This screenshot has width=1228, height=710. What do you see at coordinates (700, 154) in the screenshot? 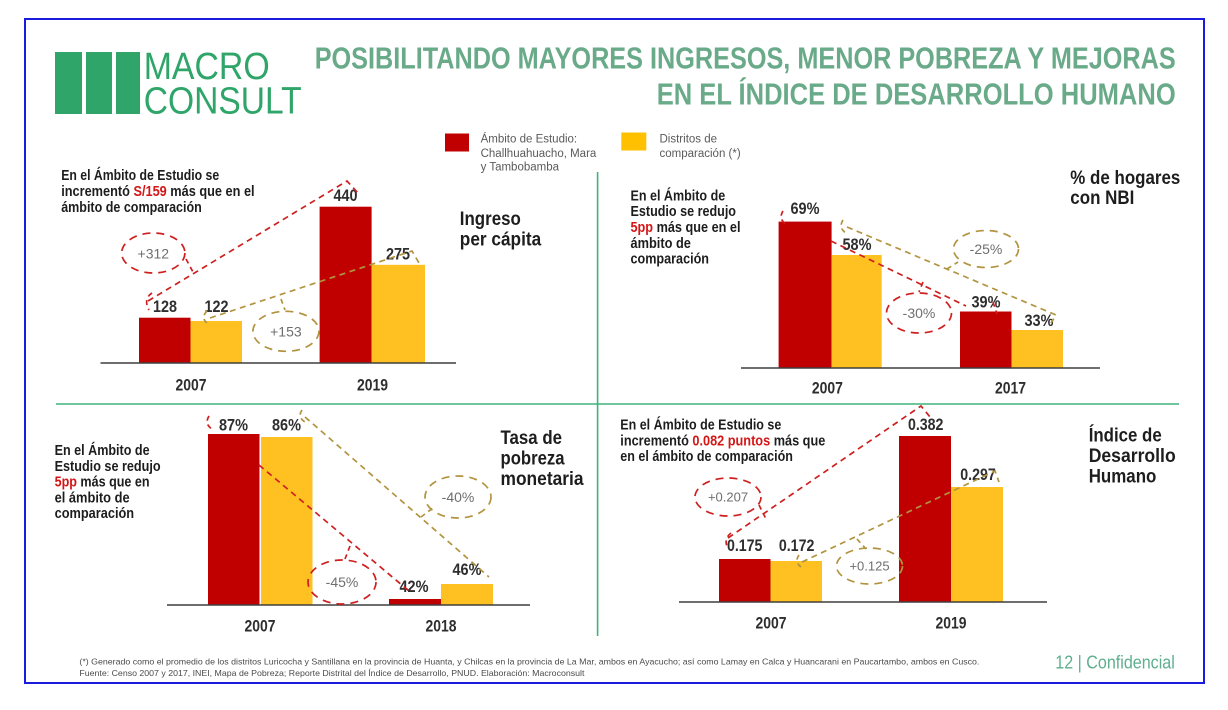
I see `svg-text: comparación (*)` at bounding box center [700, 154].